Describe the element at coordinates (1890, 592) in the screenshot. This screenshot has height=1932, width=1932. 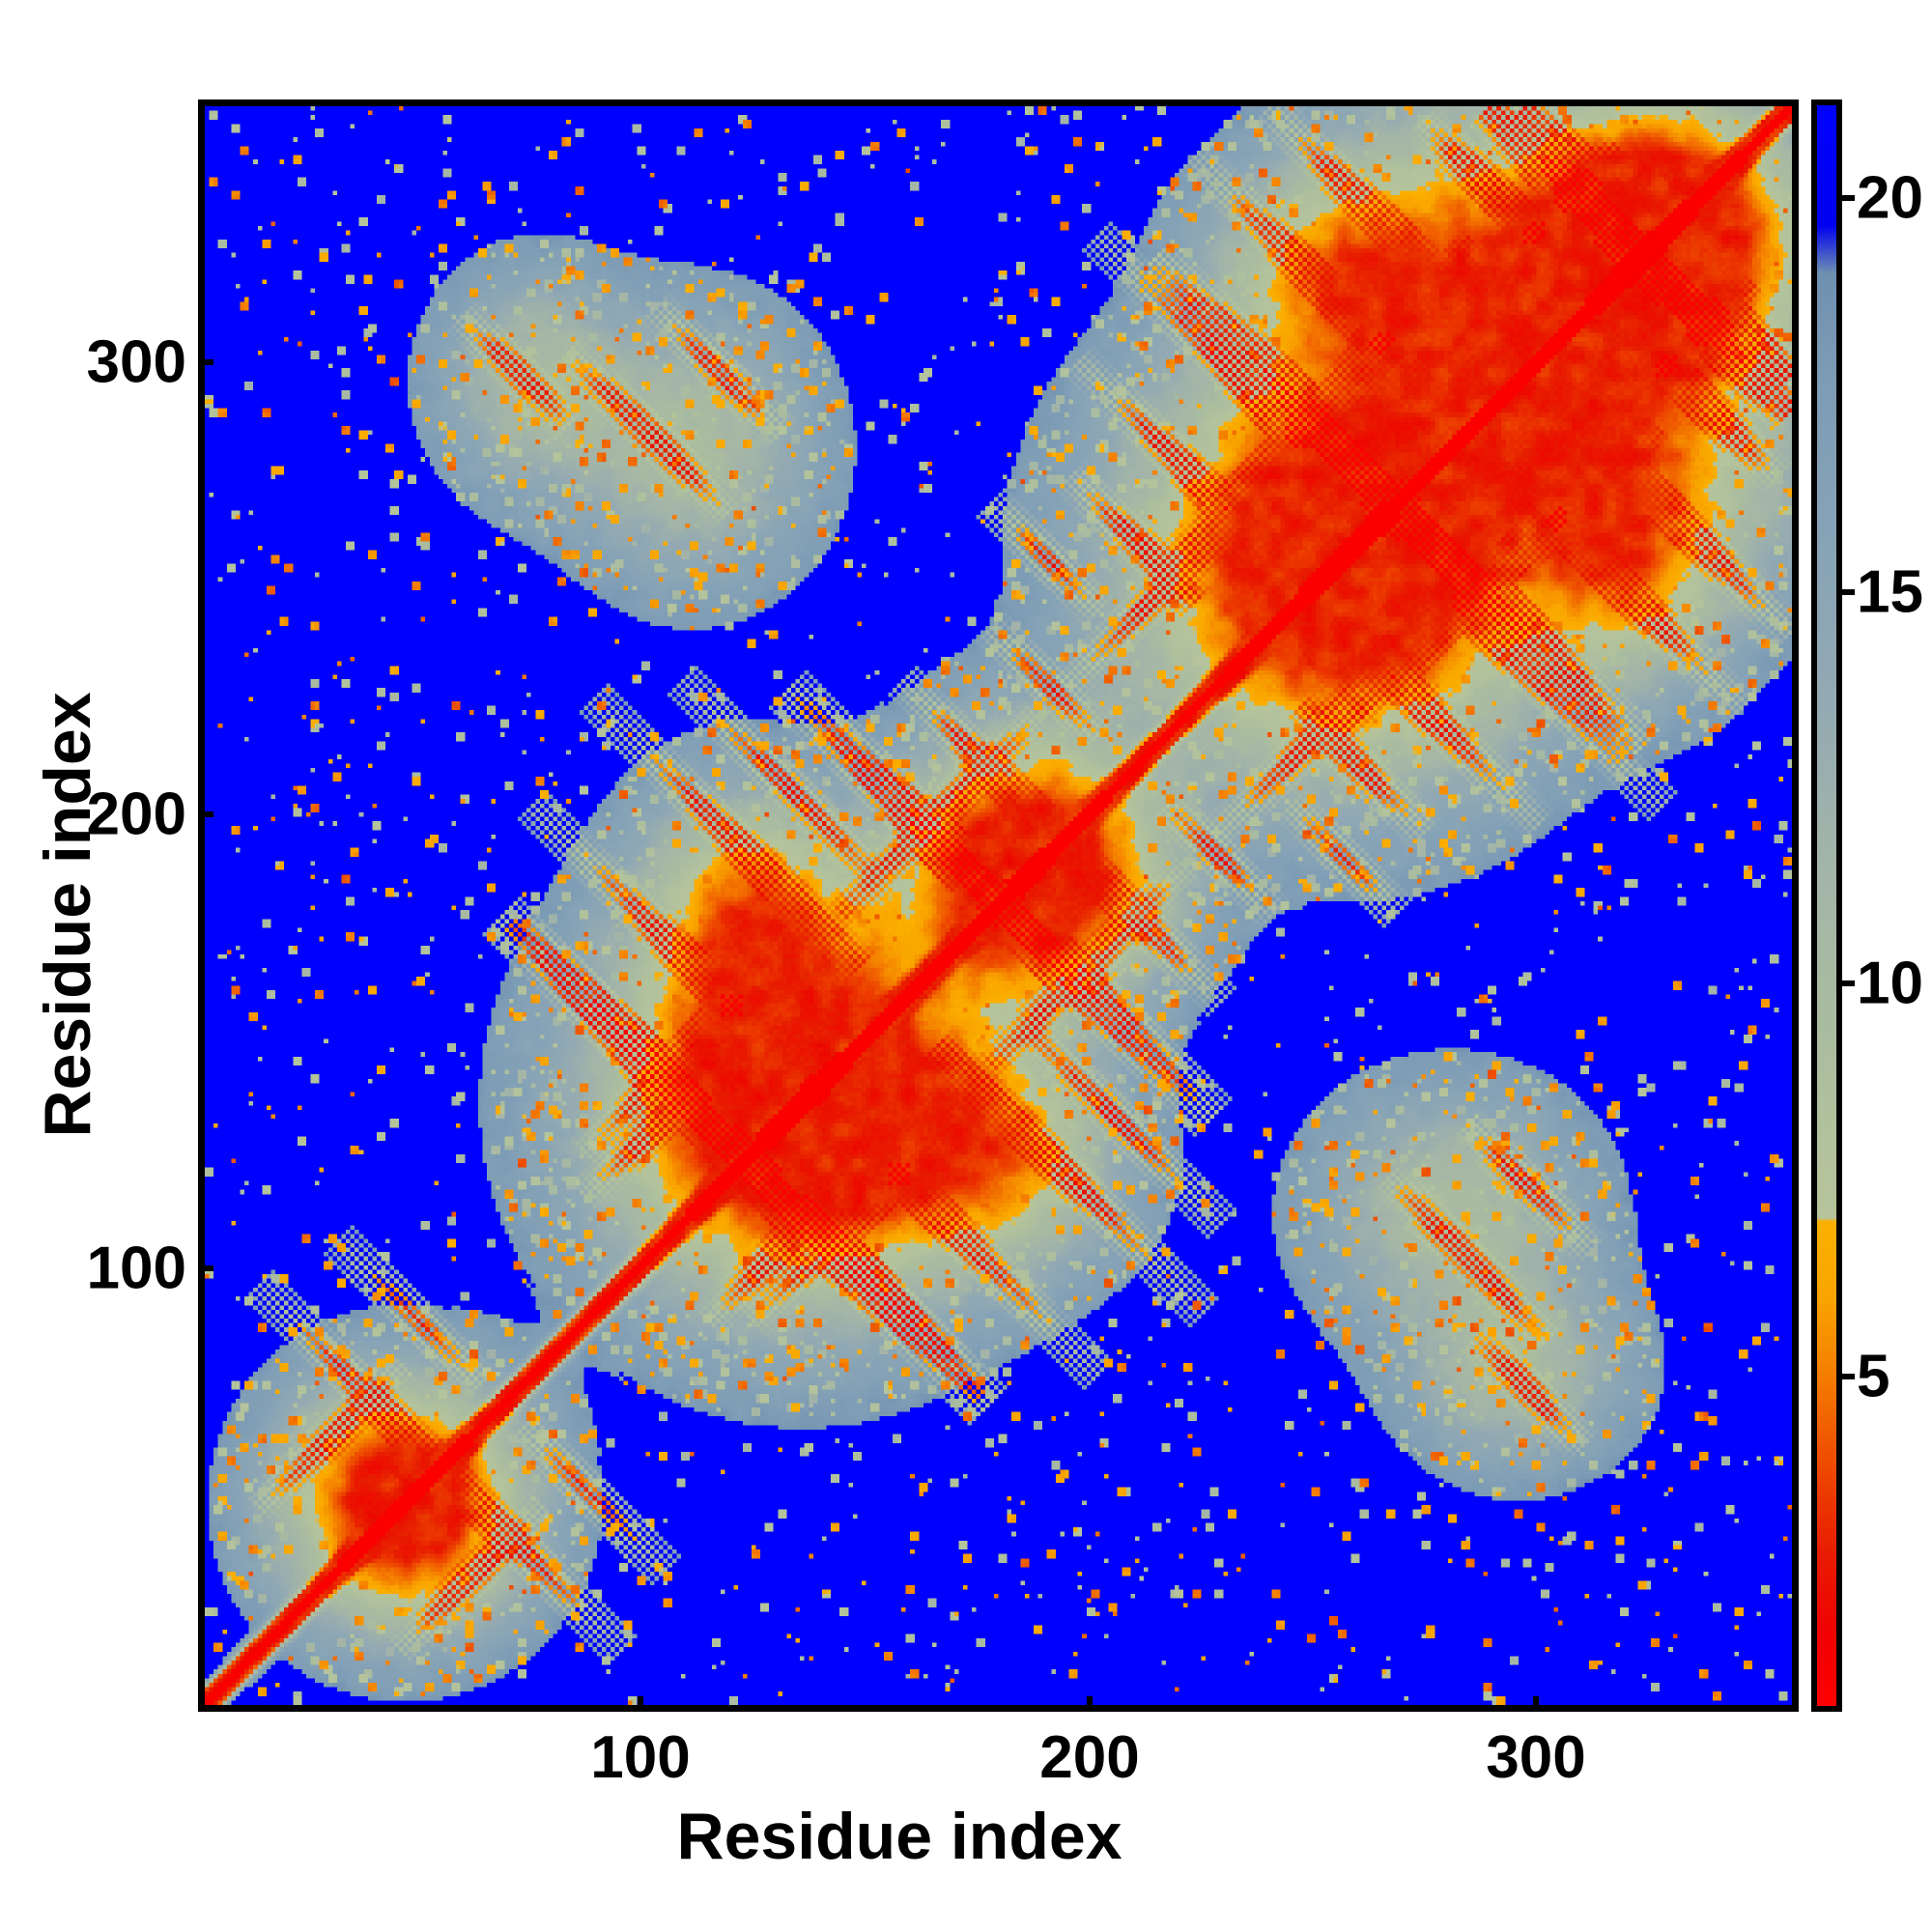
I see `colorbar-tick-label-15: 15` at that location.